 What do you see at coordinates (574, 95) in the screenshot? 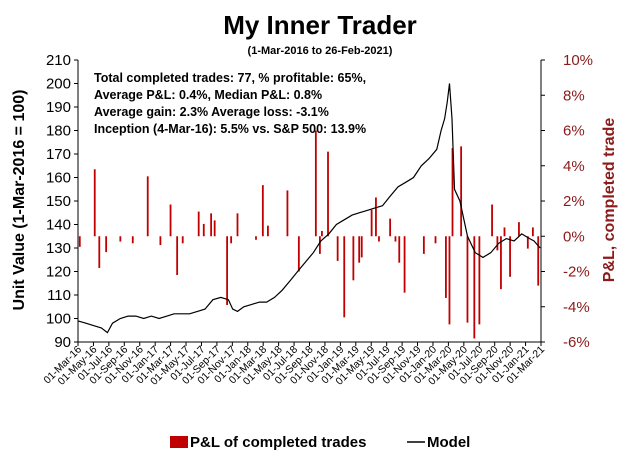
I see `y-tick-label-right: 8%` at bounding box center [574, 95].